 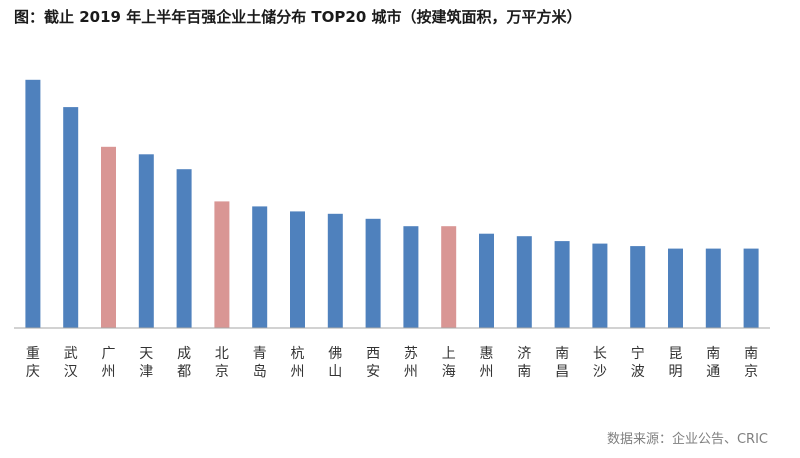 I want to click on x-tick-label-4: 成都, so click(x=184, y=363).